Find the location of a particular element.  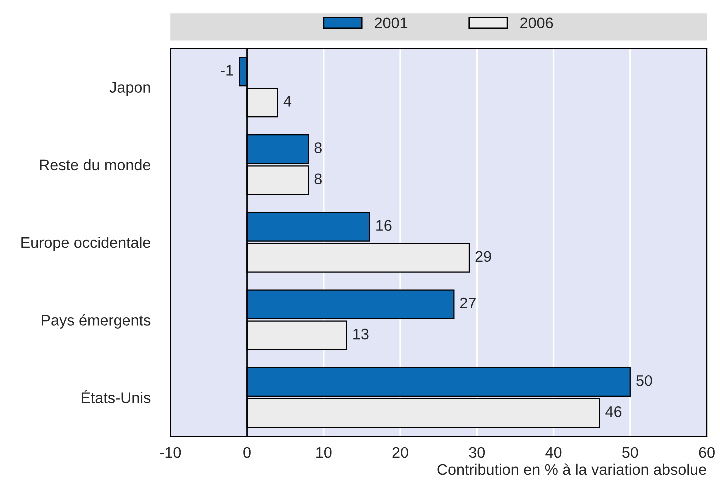

x-tick-label: 30 is located at coordinates (477, 452).